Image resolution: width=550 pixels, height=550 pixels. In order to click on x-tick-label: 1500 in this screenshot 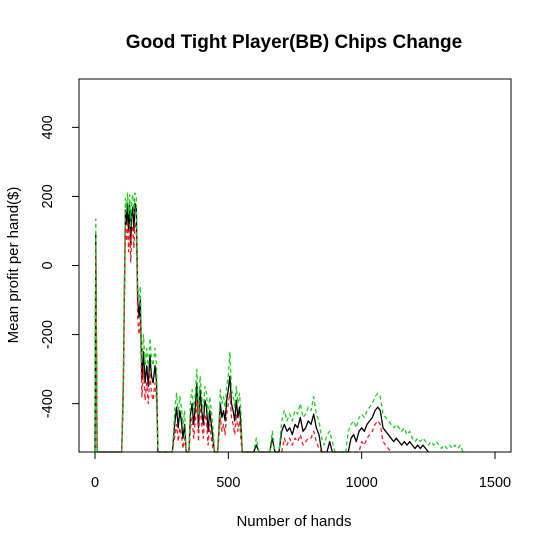, I will do `click(495, 483)`.